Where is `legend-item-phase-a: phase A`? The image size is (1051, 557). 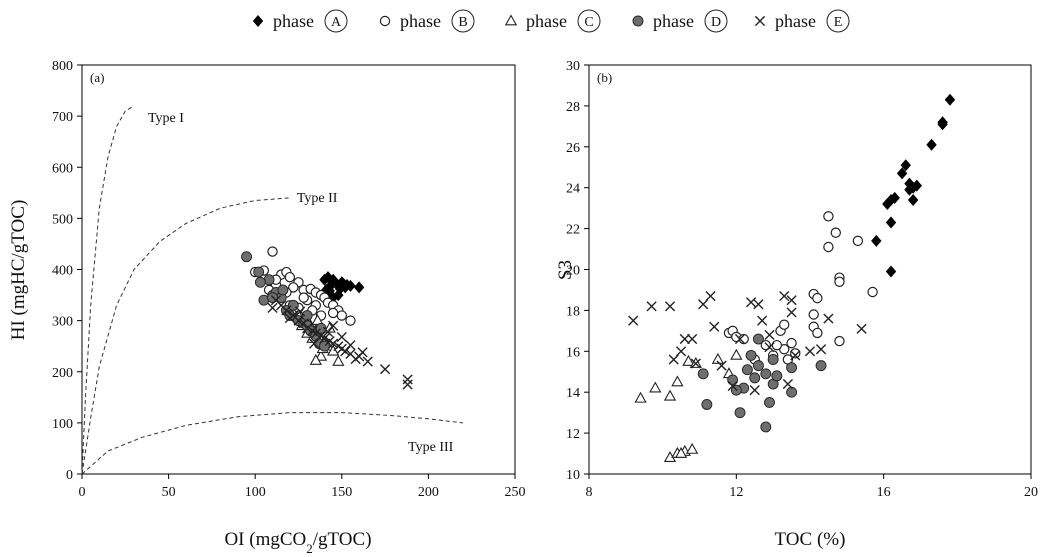 legend-item-phase-a: phase A is located at coordinates (300, 21).